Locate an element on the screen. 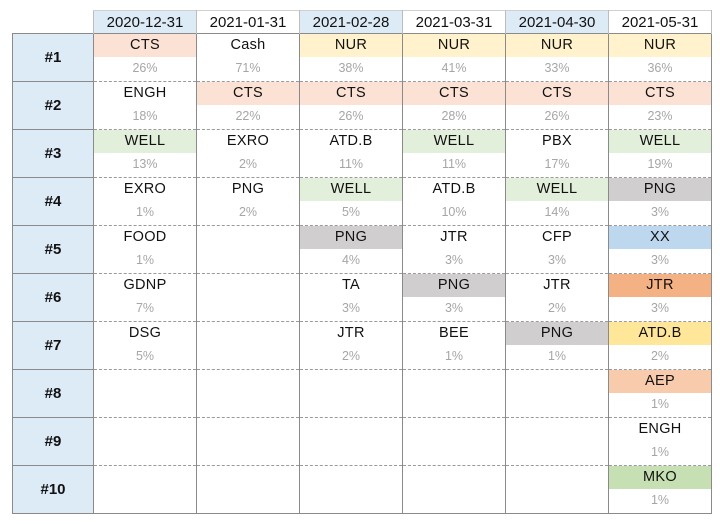  ticker-label: ATD.B is located at coordinates (454, 189).